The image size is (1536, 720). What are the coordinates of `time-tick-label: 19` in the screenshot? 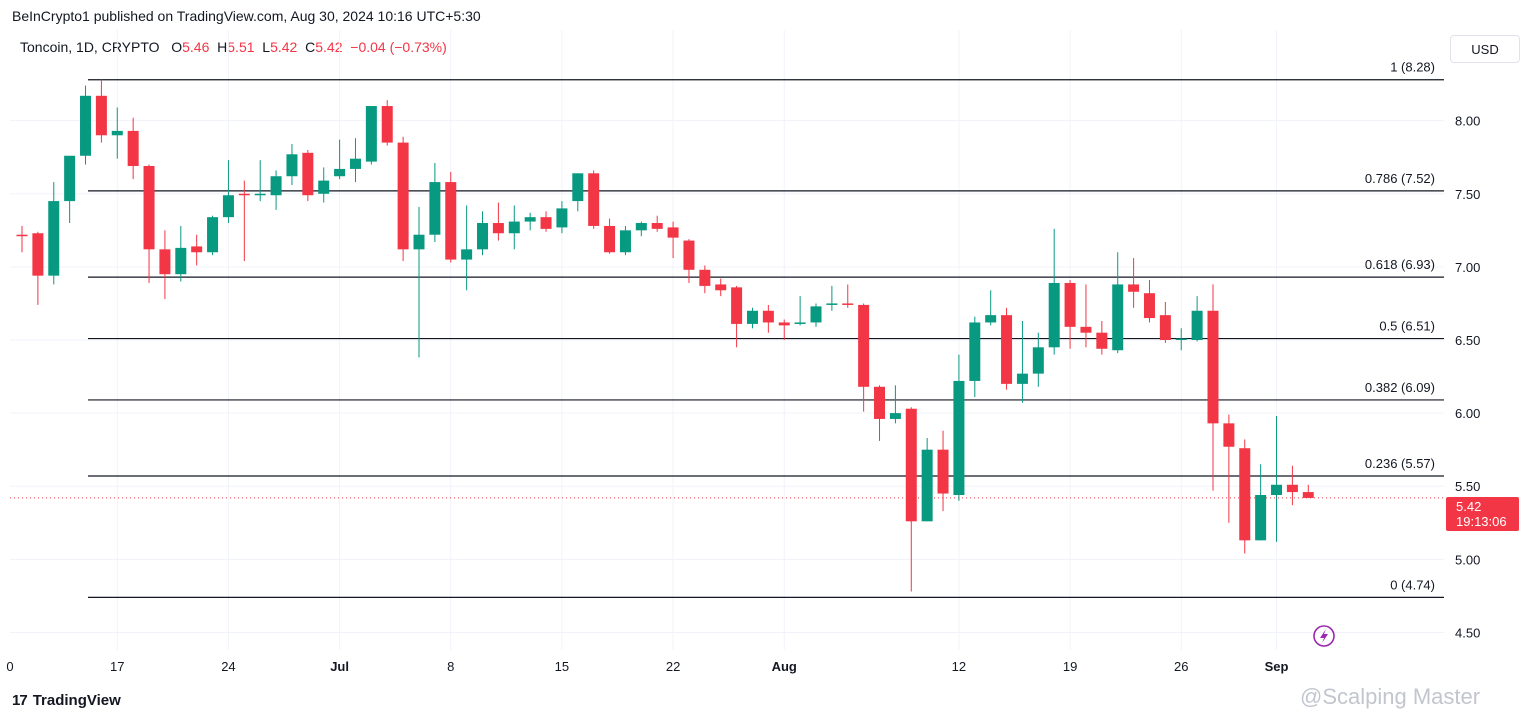 It's located at (1070, 666).